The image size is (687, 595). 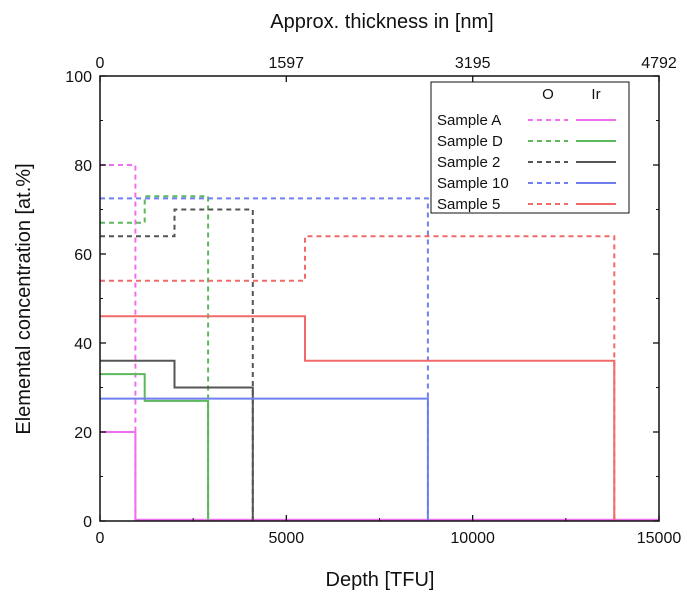 I want to click on series-sample-2-o, so click(x=177, y=364).